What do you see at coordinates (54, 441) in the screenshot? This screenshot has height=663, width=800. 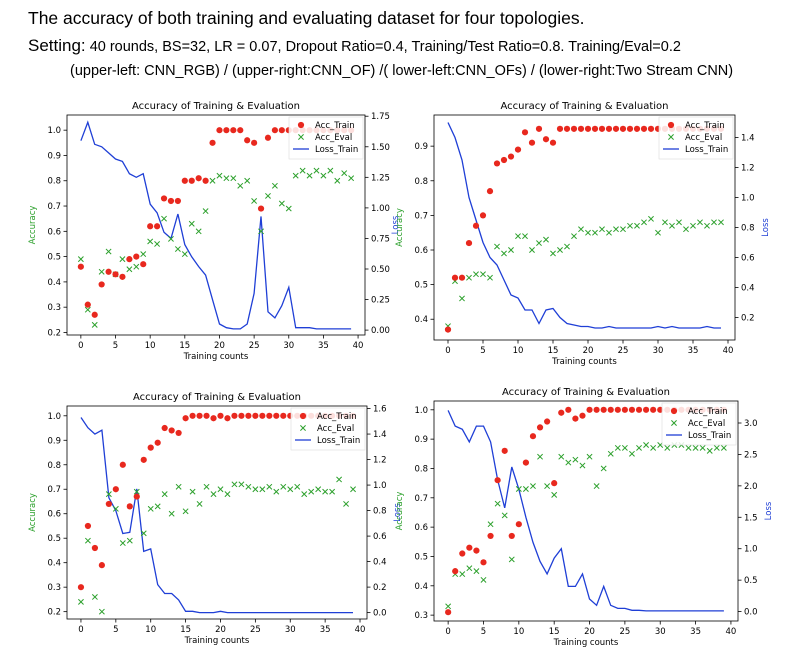 I see `y-tick-label: 0.9` at bounding box center [54, 441].